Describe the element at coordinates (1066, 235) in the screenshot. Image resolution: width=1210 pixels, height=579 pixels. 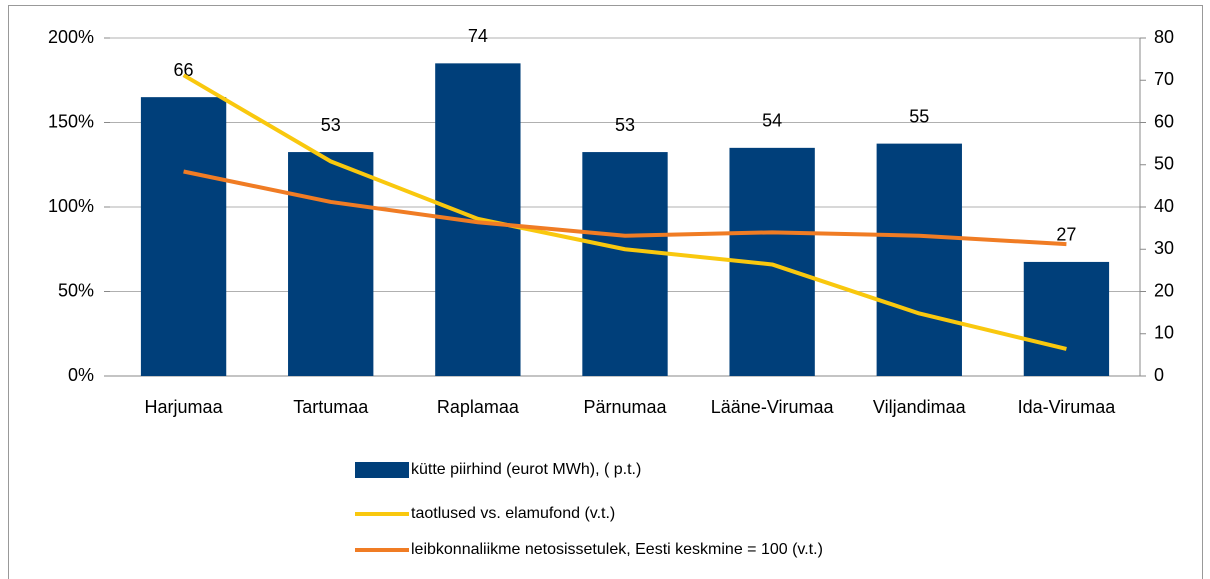
I see `data-label: 27` at that location.